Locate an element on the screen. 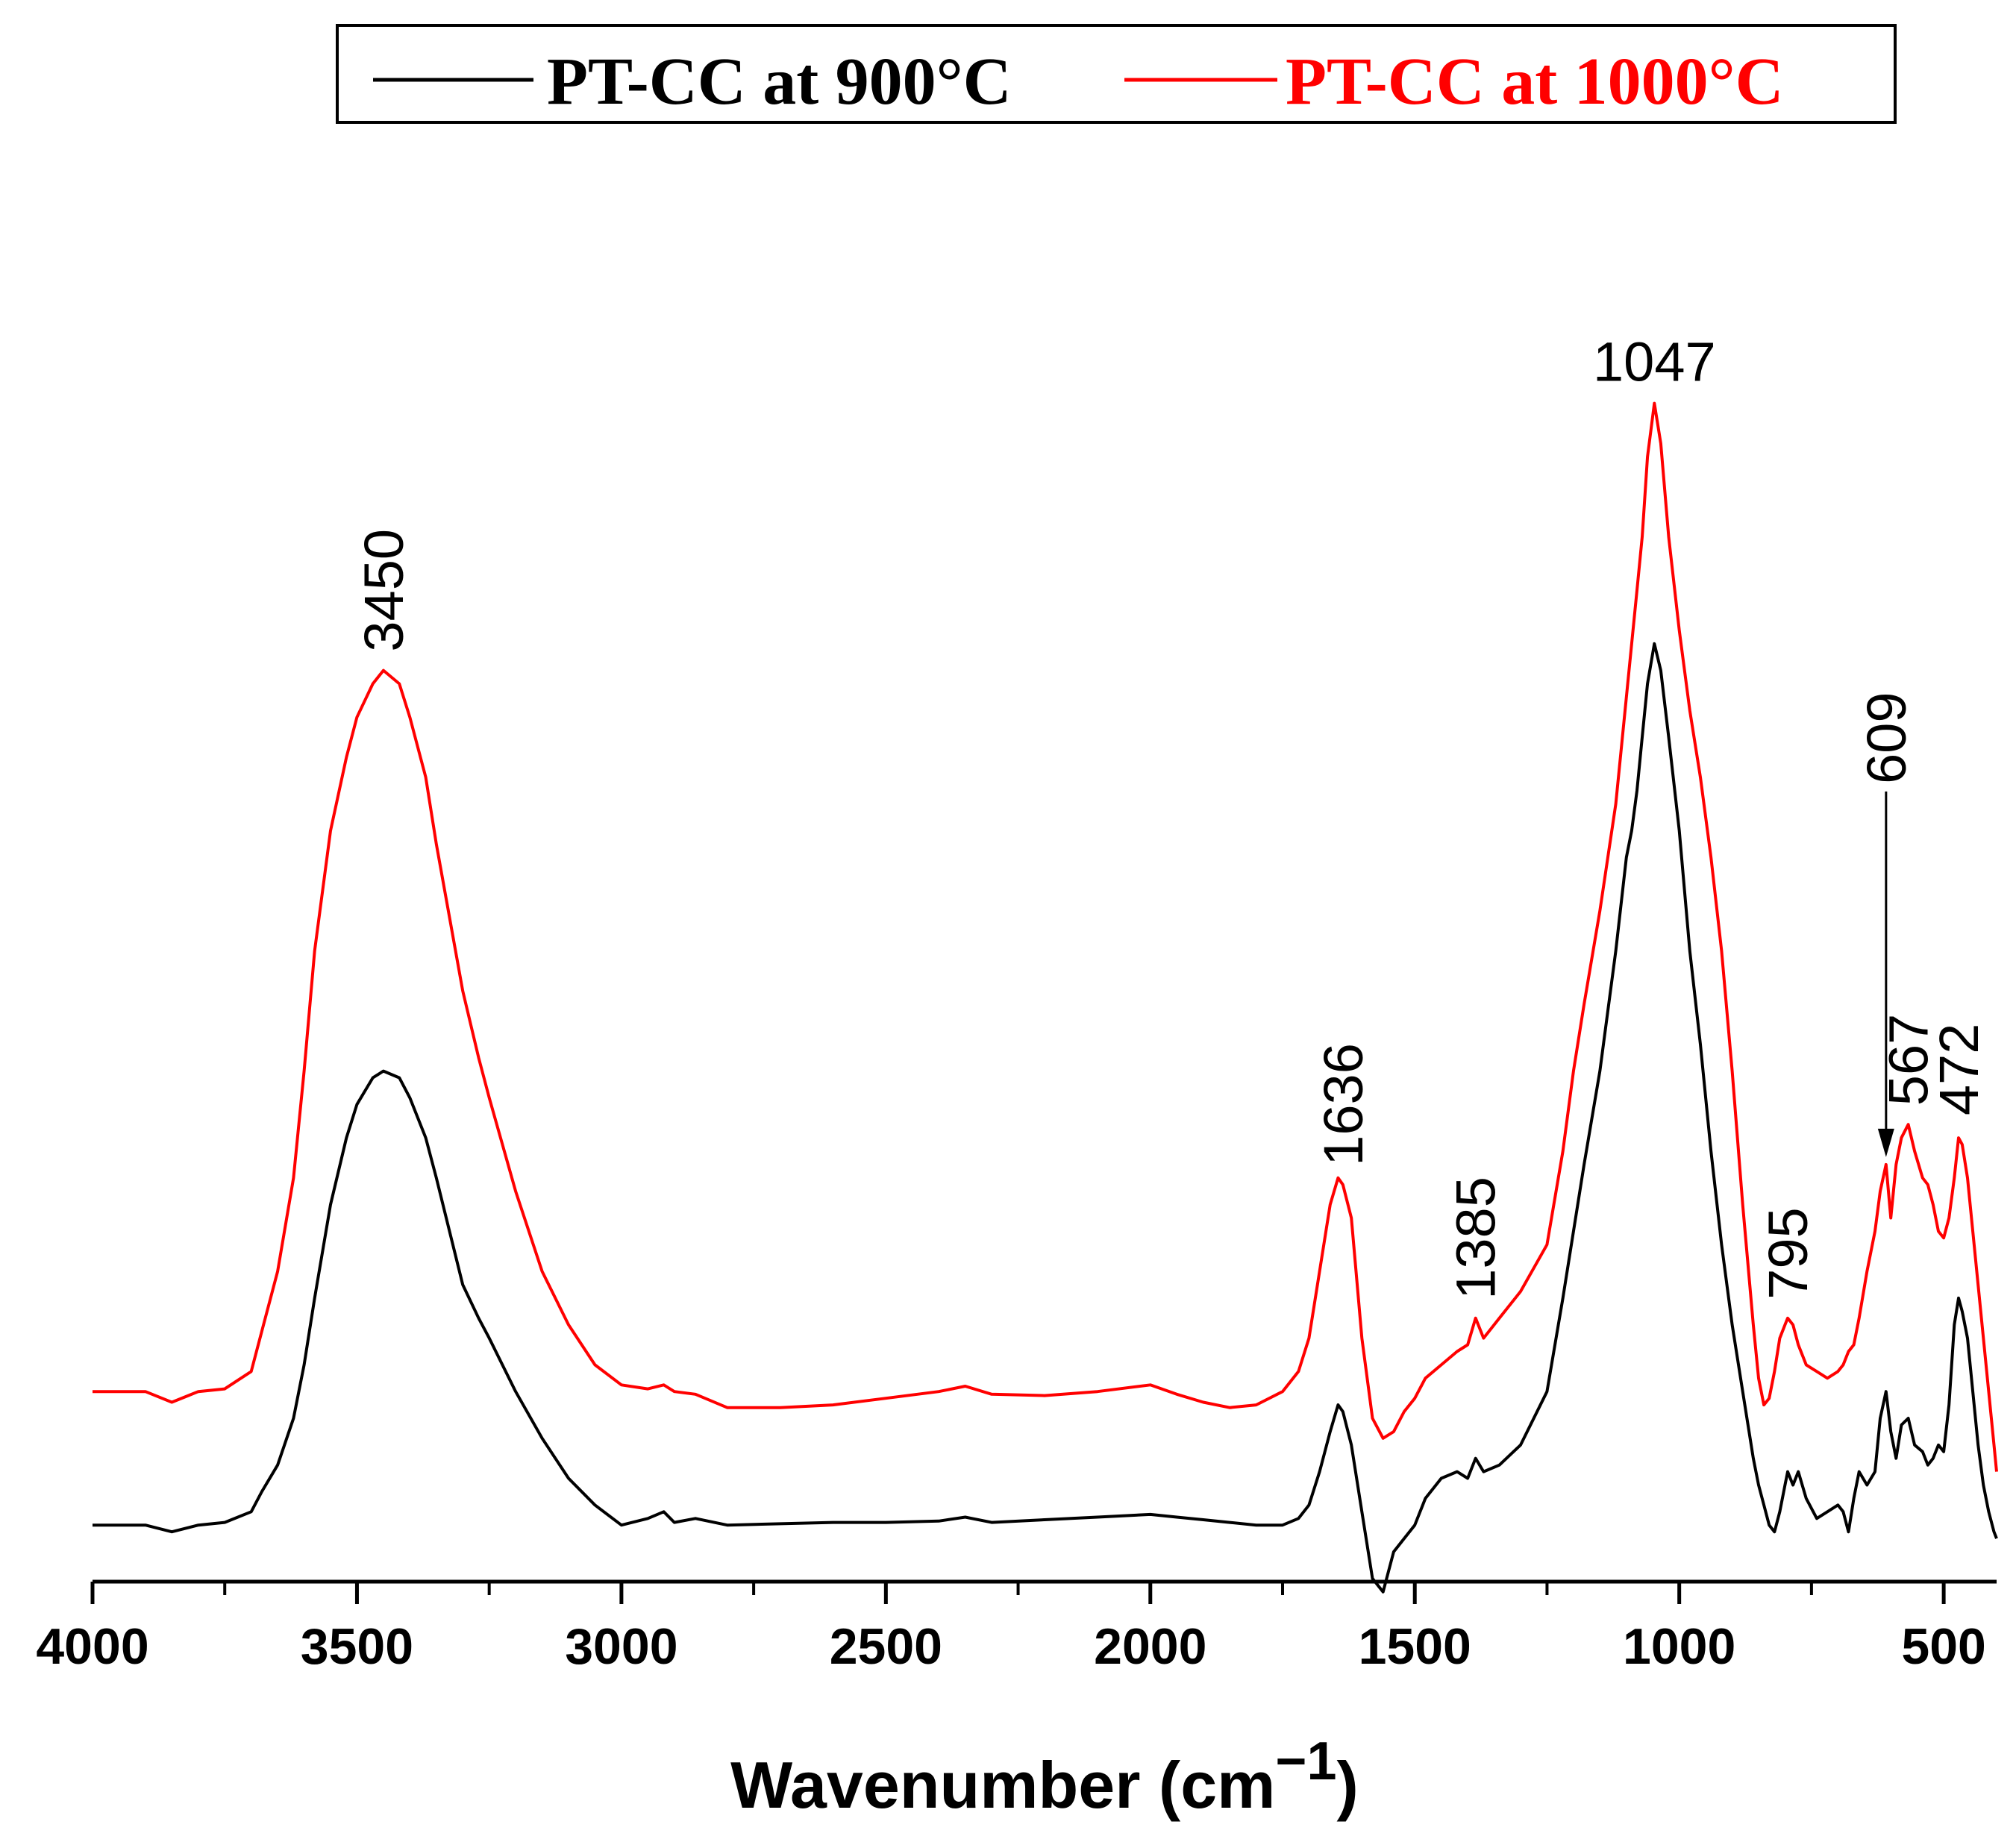  x-axis-title: Wavenumber (cm−1) is located at coordinates (1044, 1777).